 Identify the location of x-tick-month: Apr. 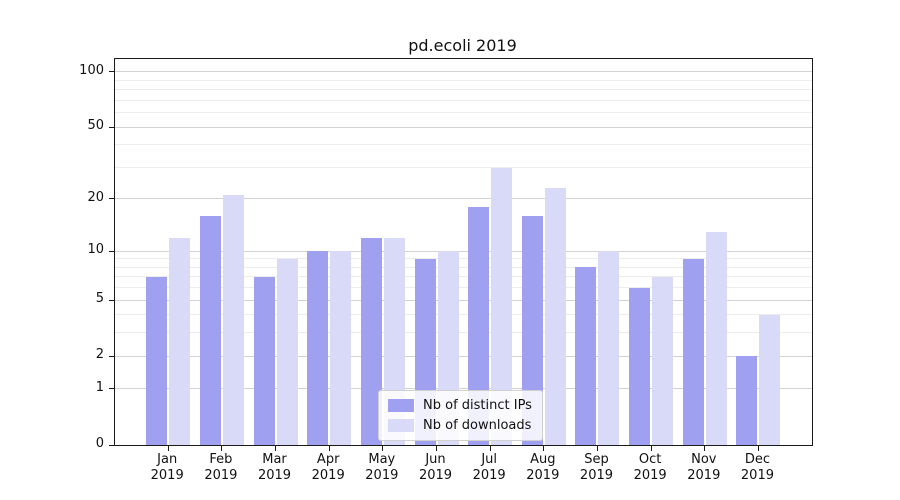
(328, 459).